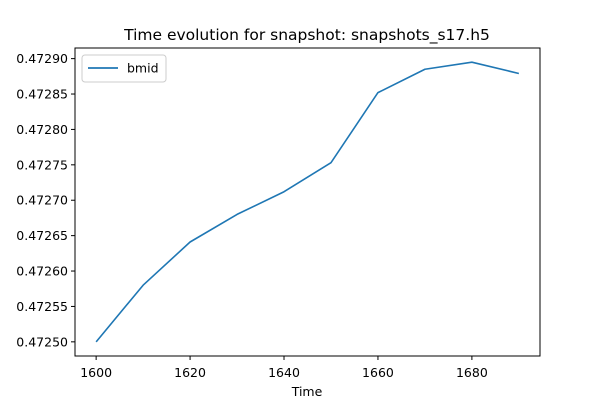 Image resolution: width=600 pixels, height=400 pixels. Describe the element at coordinates (42, 164) in the screenshot. I see `y-tick-label: 0.47275` at that location.